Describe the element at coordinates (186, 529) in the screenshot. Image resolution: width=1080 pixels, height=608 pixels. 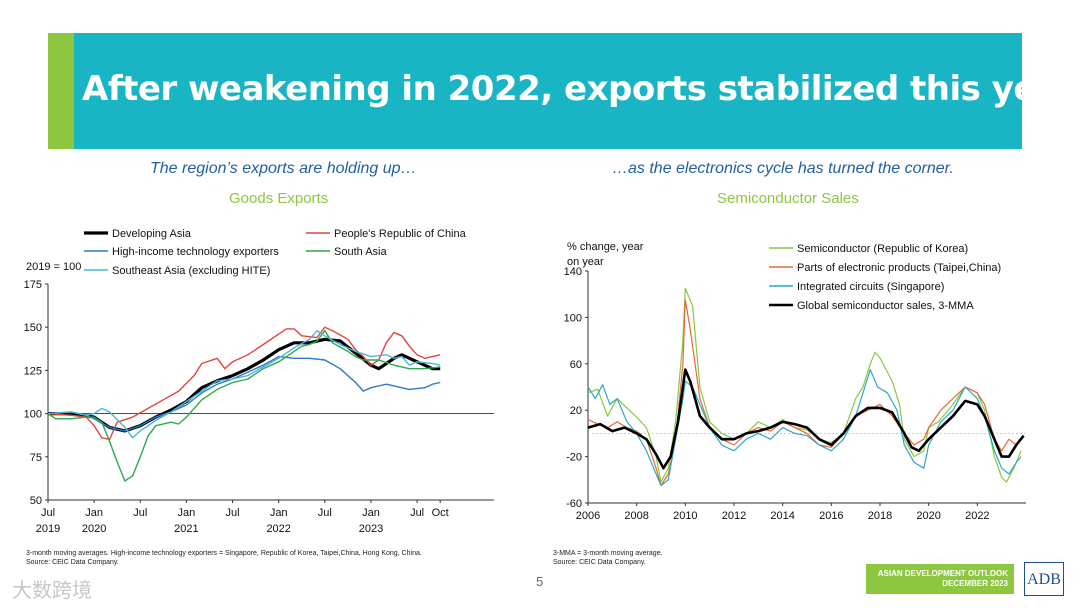
I see `x-tick-label: 2021` at that location.